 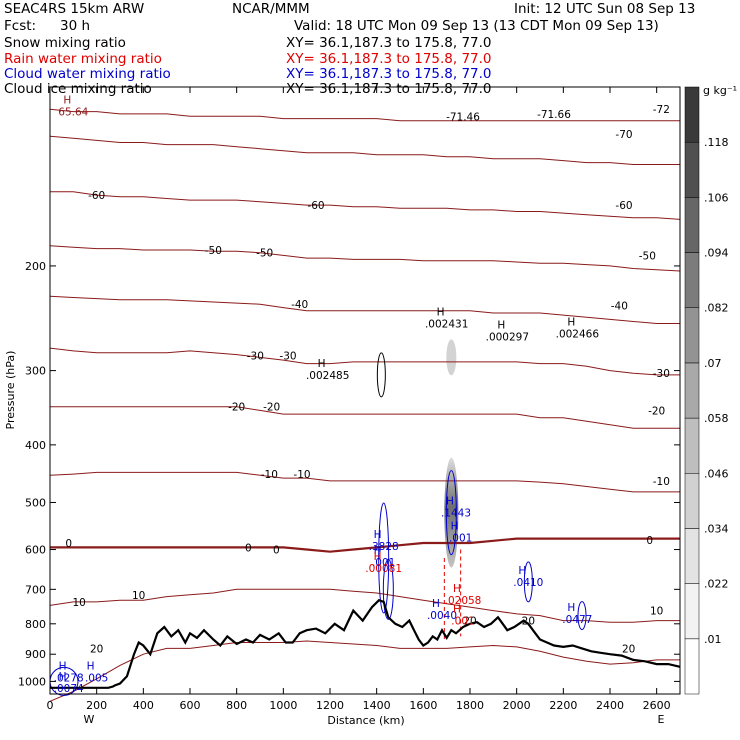 I want to click on x-tick-label: 200, so click(x=96, y=705).